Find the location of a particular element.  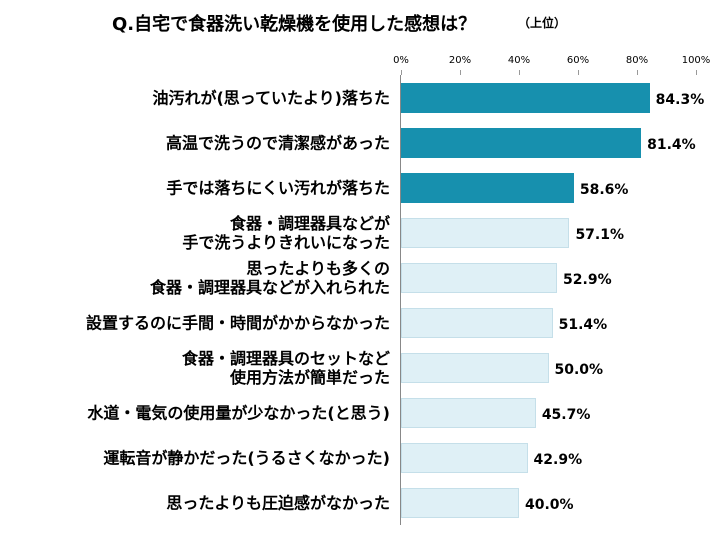

category-label: 食器・調理器具などが 手で洗うよりきれいになった is located at coordinates (286, 232).